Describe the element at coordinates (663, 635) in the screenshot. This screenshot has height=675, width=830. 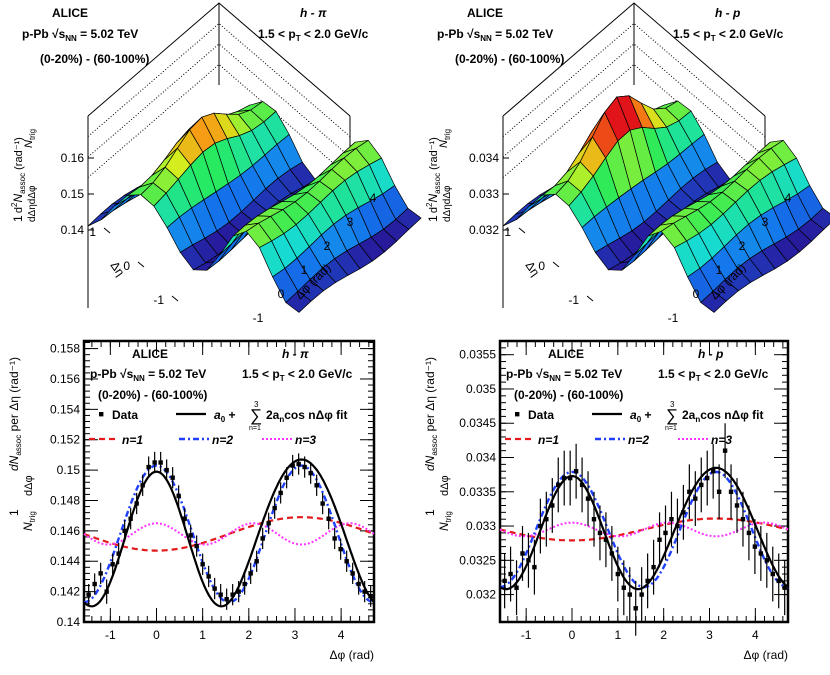
I see `x-tick-label: 2` at that location.